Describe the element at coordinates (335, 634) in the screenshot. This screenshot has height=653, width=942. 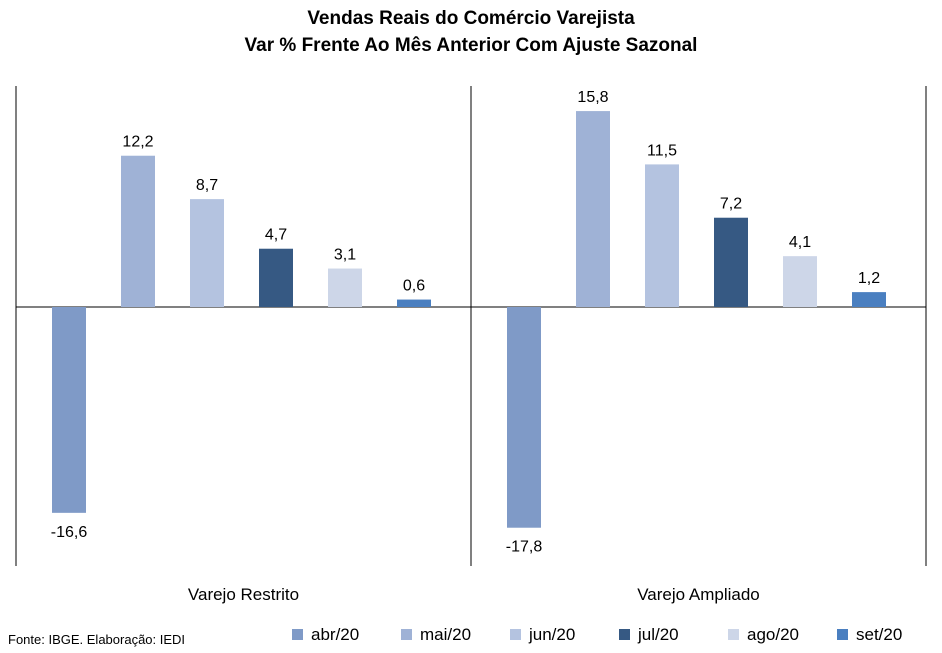
I see `legend-label: abr/20` at that location.